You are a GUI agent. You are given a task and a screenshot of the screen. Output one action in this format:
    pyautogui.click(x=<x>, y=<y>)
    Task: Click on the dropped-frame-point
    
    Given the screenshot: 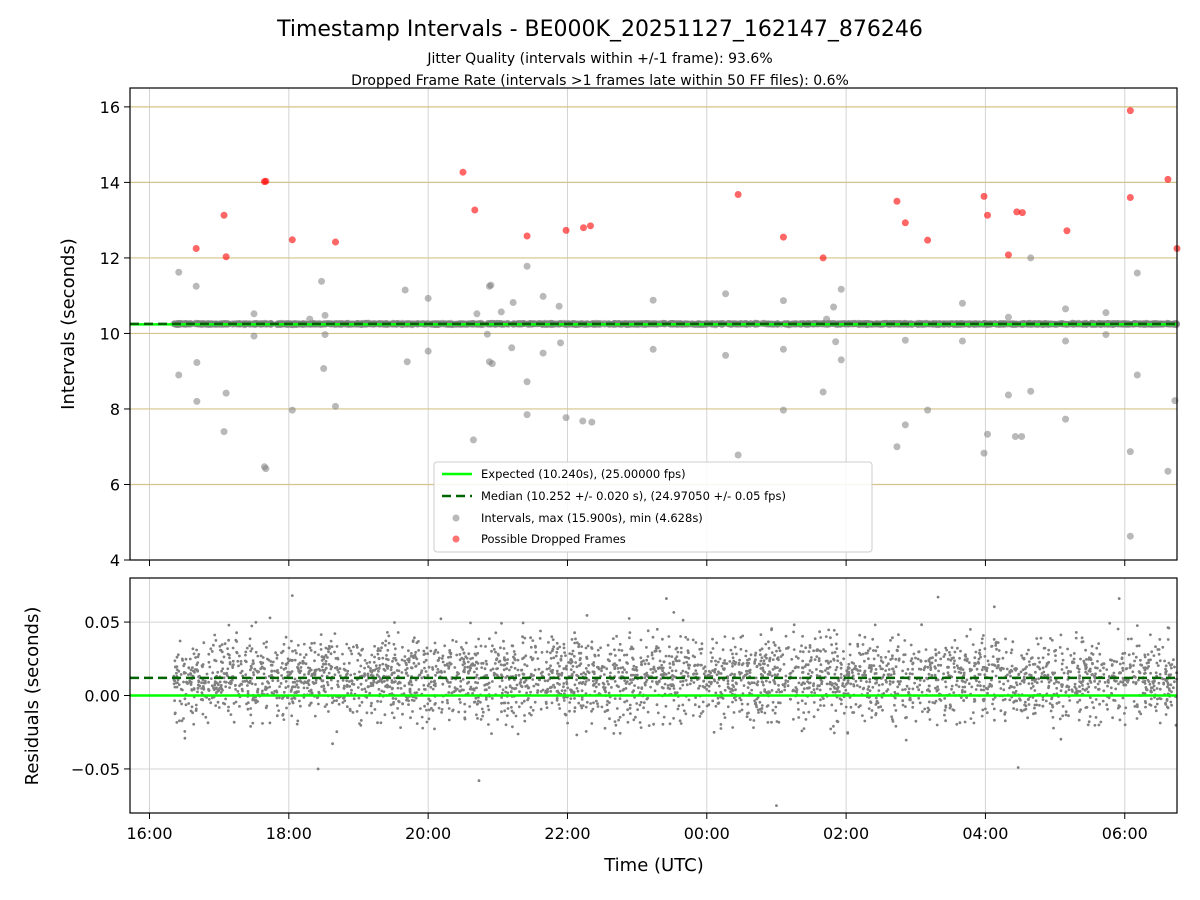 What is the action you would take?
    pyautogui.click(x=527, y=236)
    